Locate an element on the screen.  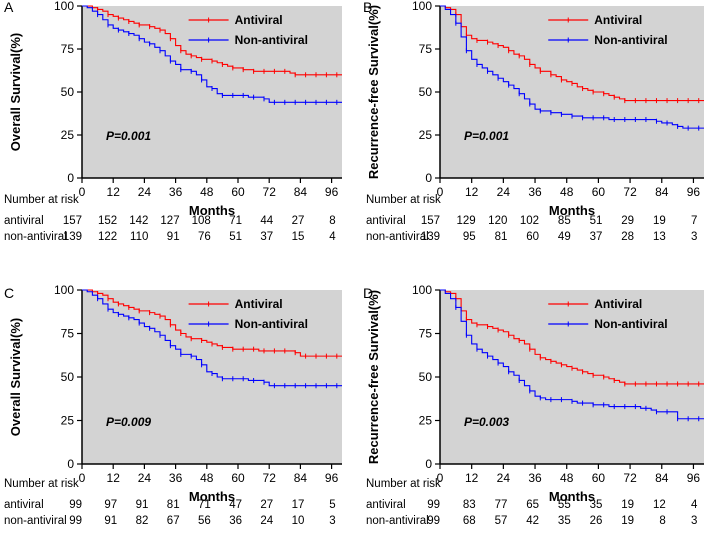
risk-count: 7 is located at coordinates (694, 221).